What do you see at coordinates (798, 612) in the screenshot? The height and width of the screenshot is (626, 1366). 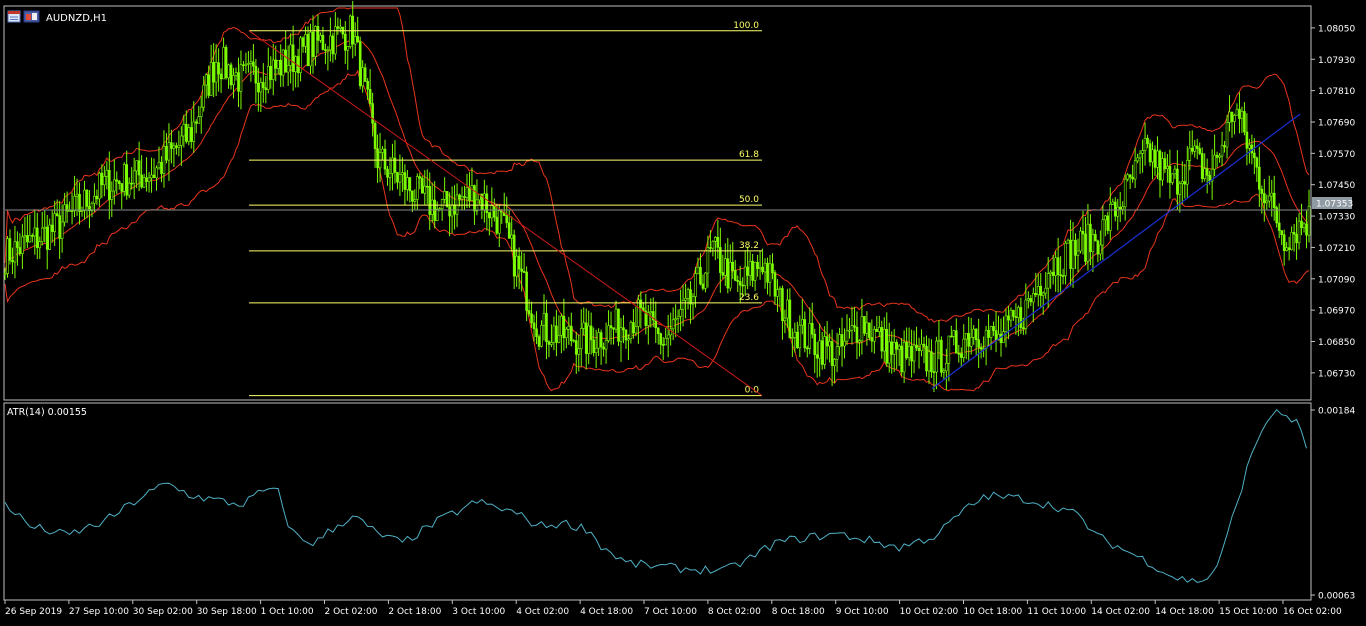 I see `time-tick-label: 8 Oct 18:00` at bounding box center [798, 612].